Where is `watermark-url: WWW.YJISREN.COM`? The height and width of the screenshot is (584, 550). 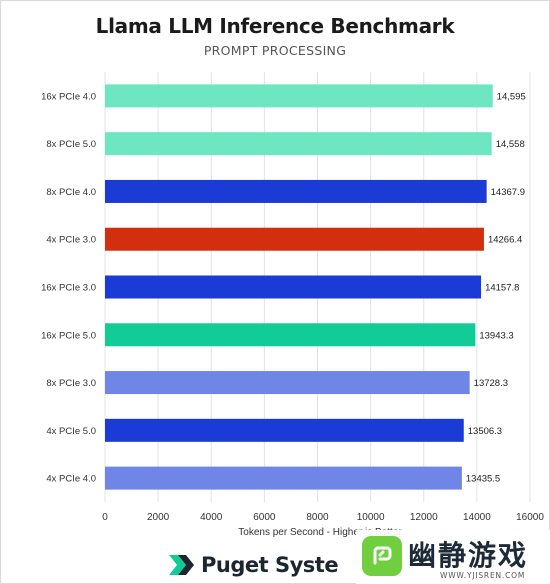
watermark-url: WWW.YJISREN.COM is located at coordinates (483, 575).